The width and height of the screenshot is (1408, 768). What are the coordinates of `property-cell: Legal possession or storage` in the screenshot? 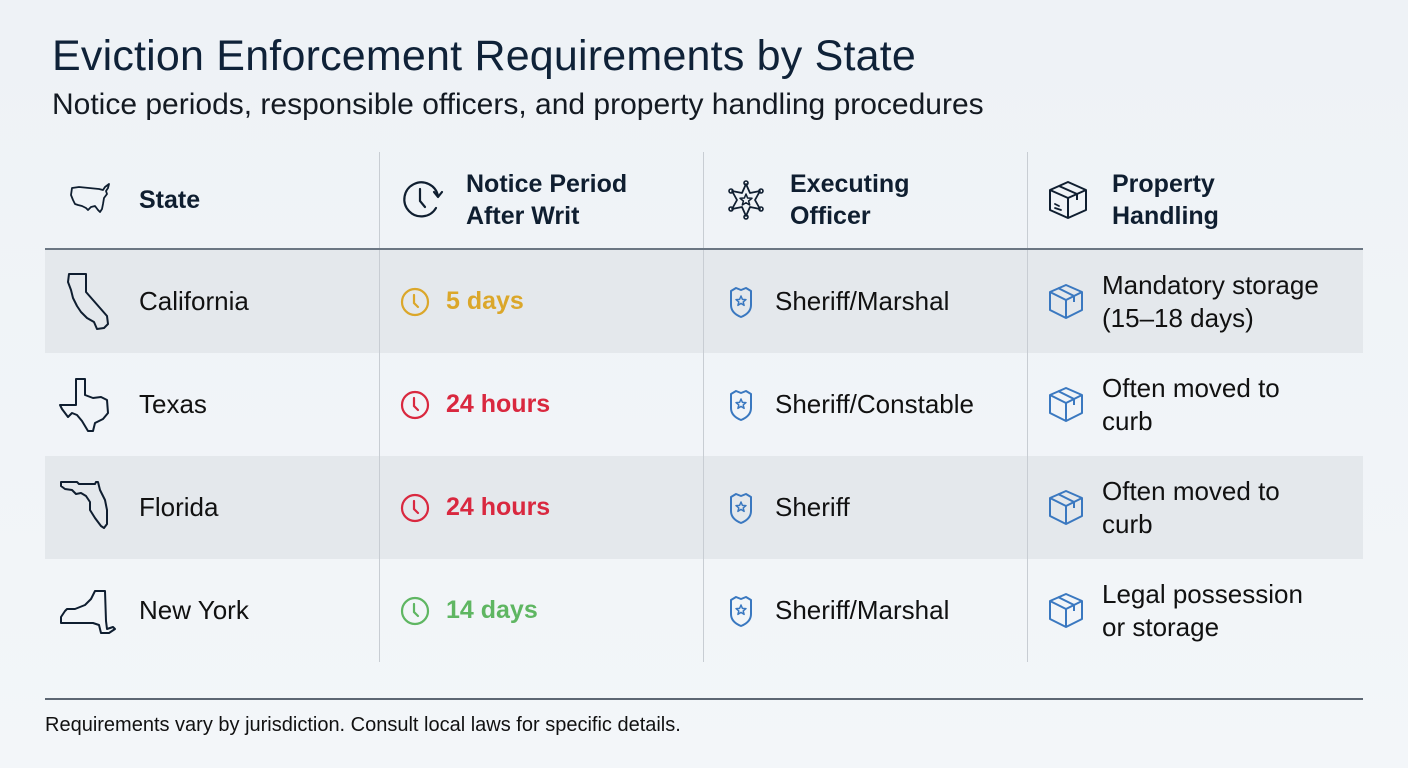 It's located at (1195, 610).